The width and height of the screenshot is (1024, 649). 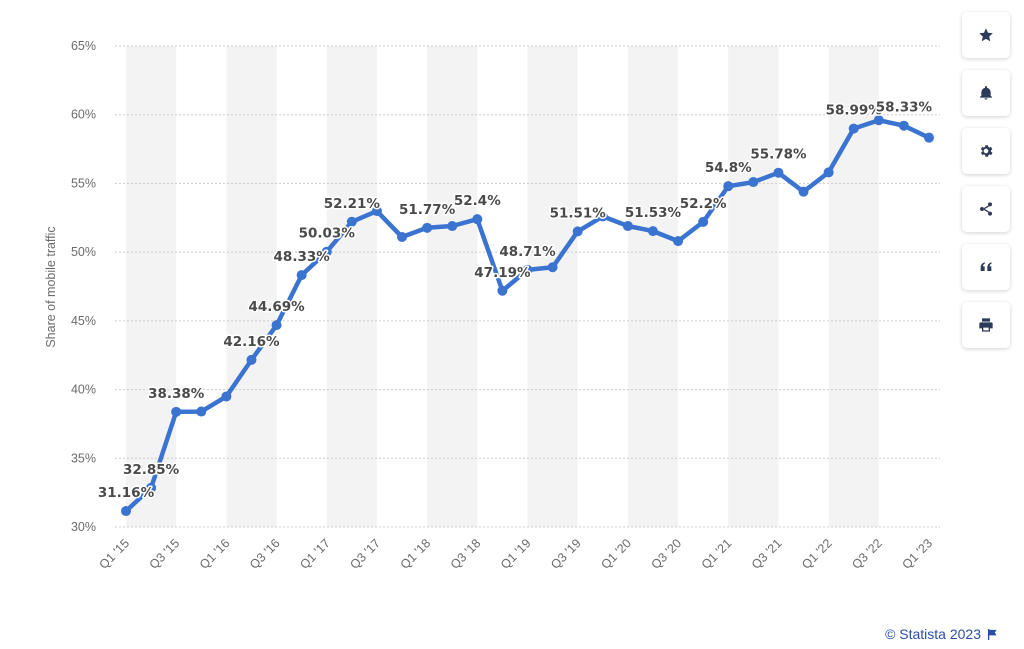 What do you see at coordinates (327, 234) in the screenshot?
I see `data-label: 50.03%` at bounding box center [327, 234].